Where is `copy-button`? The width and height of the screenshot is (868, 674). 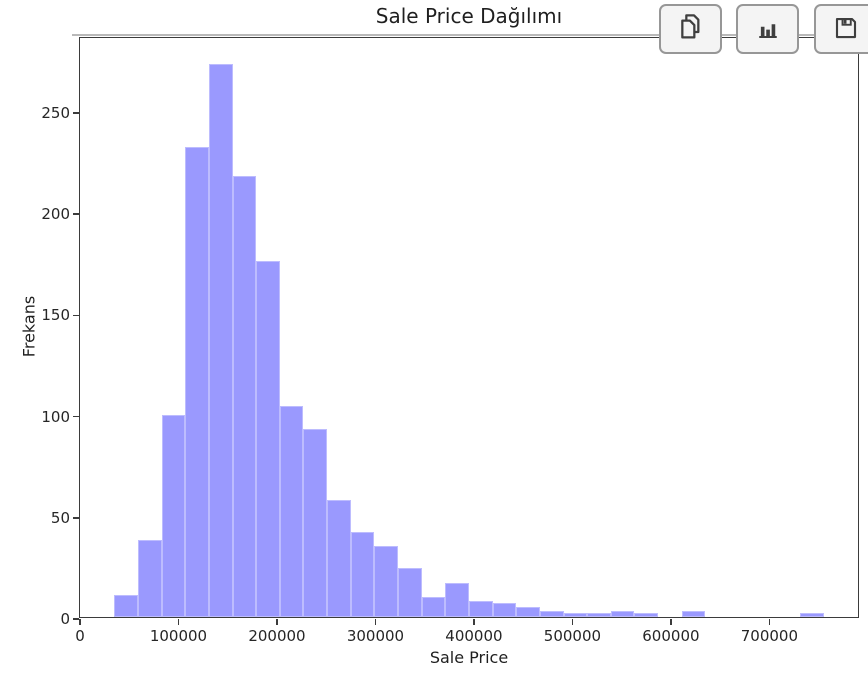
copy-button is located at coordinates (690, 29).